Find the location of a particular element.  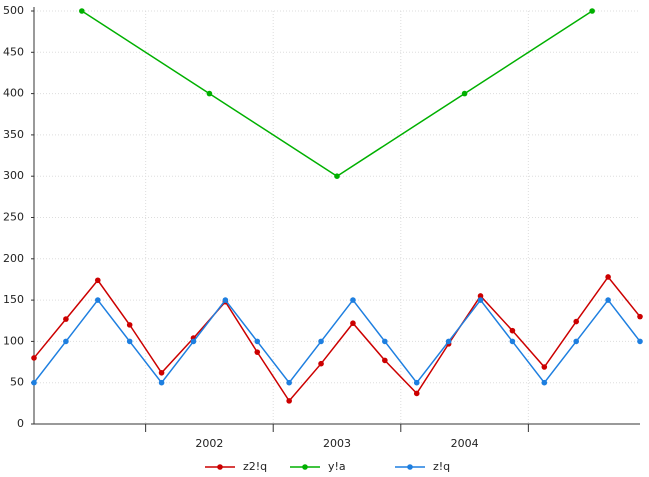

y-tick-label: 300 is located at coordinates (13, 175).